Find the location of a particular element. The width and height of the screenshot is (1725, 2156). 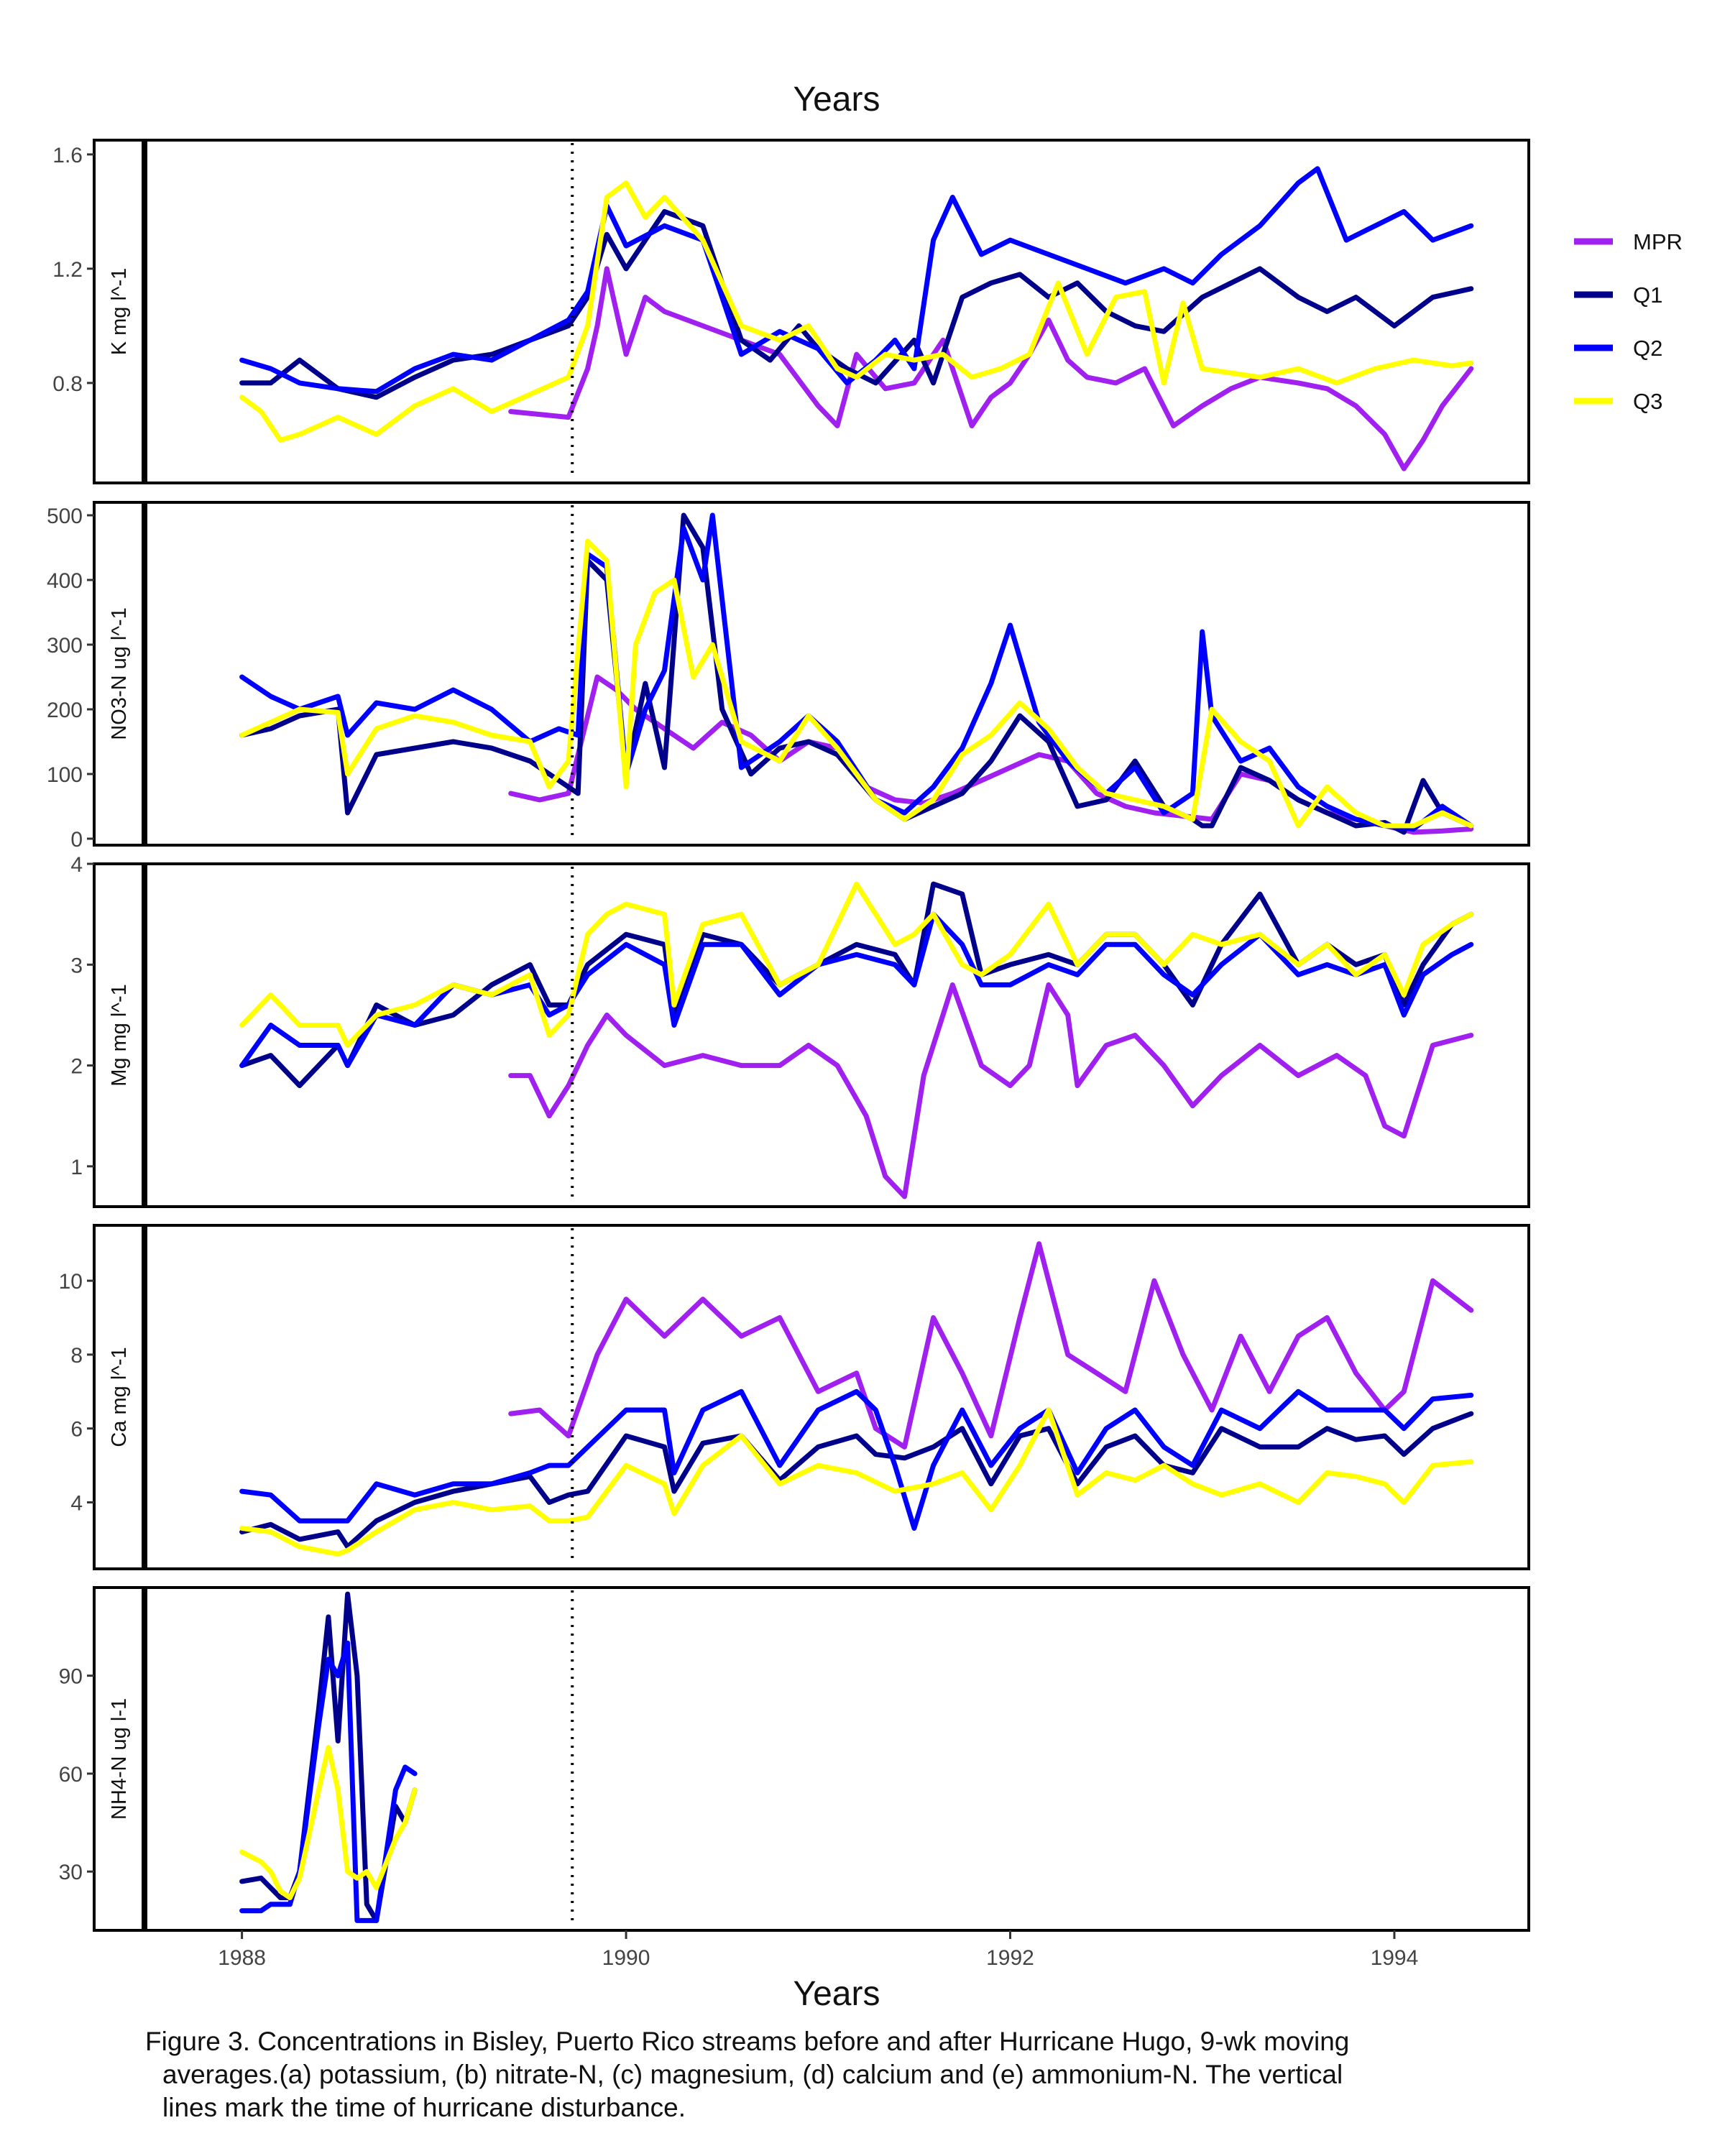

panel-Ca: Ca mg l^-1 4 6 8 10 is located at coordinates (794, 1397).